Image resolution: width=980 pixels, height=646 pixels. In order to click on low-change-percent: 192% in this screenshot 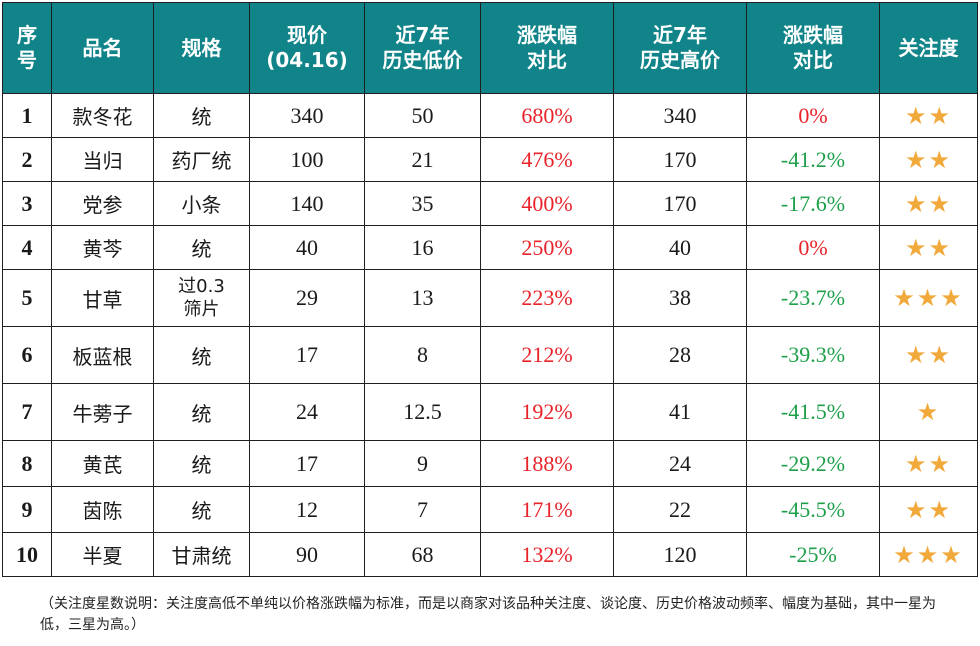, I will do `click(547, 412)`.